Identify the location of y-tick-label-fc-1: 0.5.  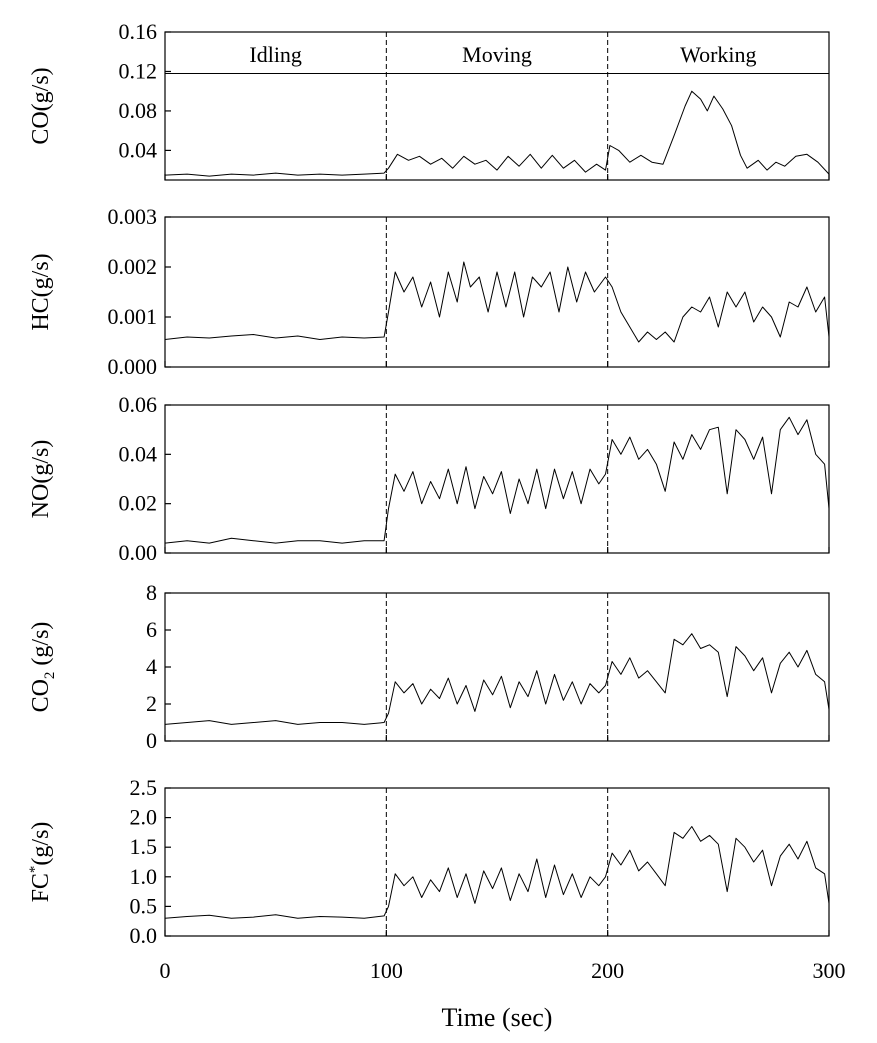
(144, 905).